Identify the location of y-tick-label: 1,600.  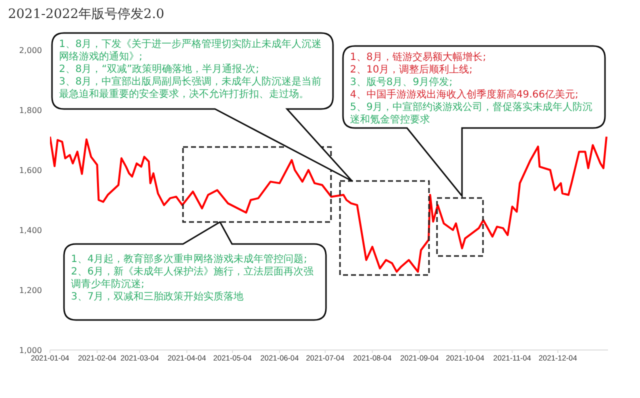
(30, 170).